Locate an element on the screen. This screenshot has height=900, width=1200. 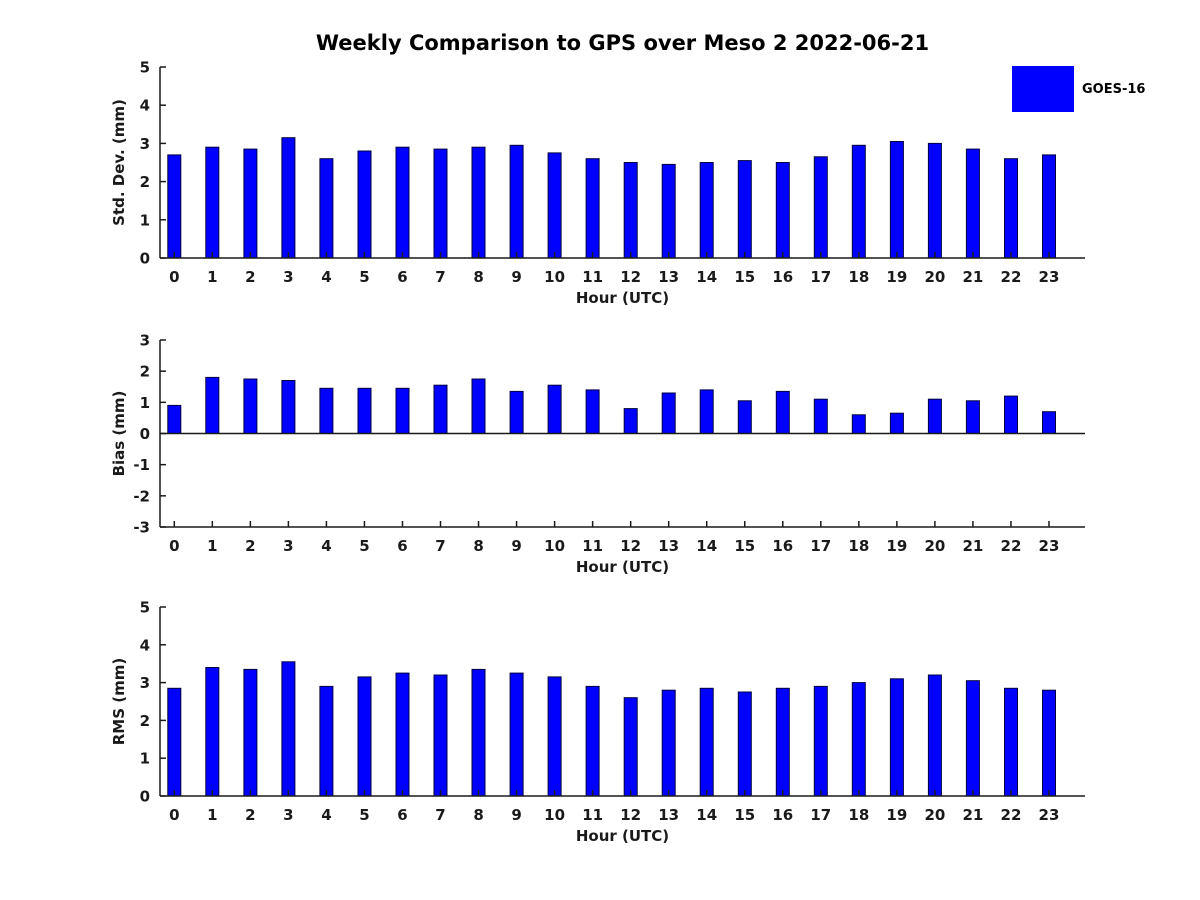
y-axis-label: Std. Dev. (mm) is located at coordinates (119, 162).